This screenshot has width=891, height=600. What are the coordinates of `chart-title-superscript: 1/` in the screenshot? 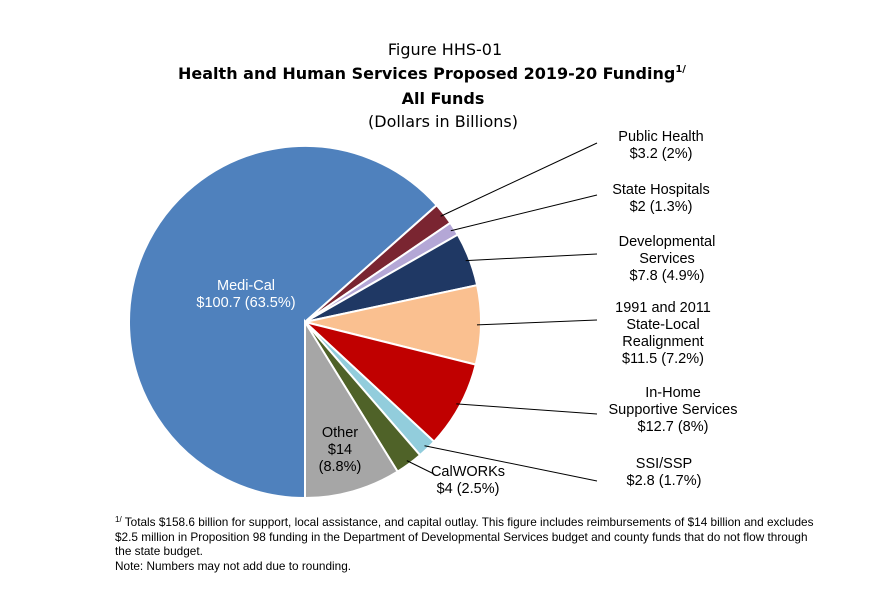 It's located at (680, 69).